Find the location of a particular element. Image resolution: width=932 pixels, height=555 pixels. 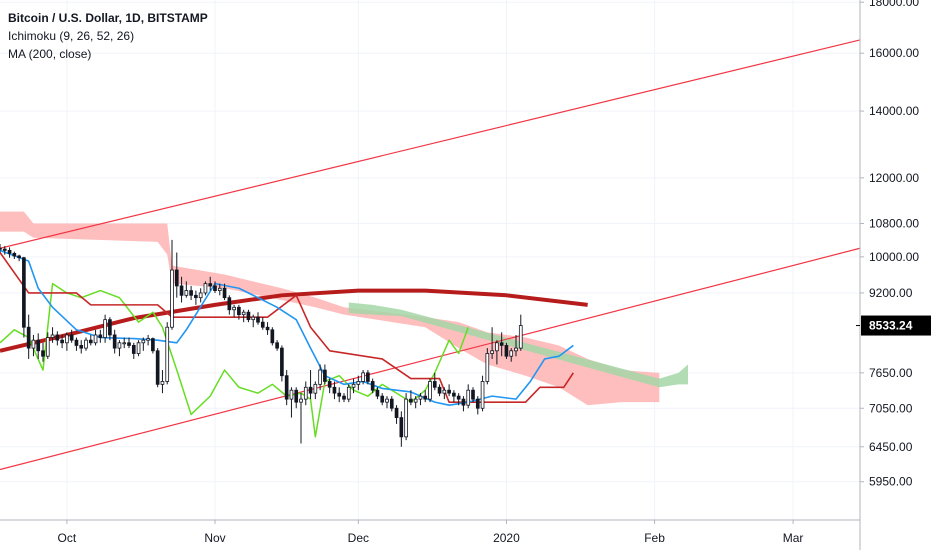

ma-legend: MA (200, close) is located at coordinates (108, 54).